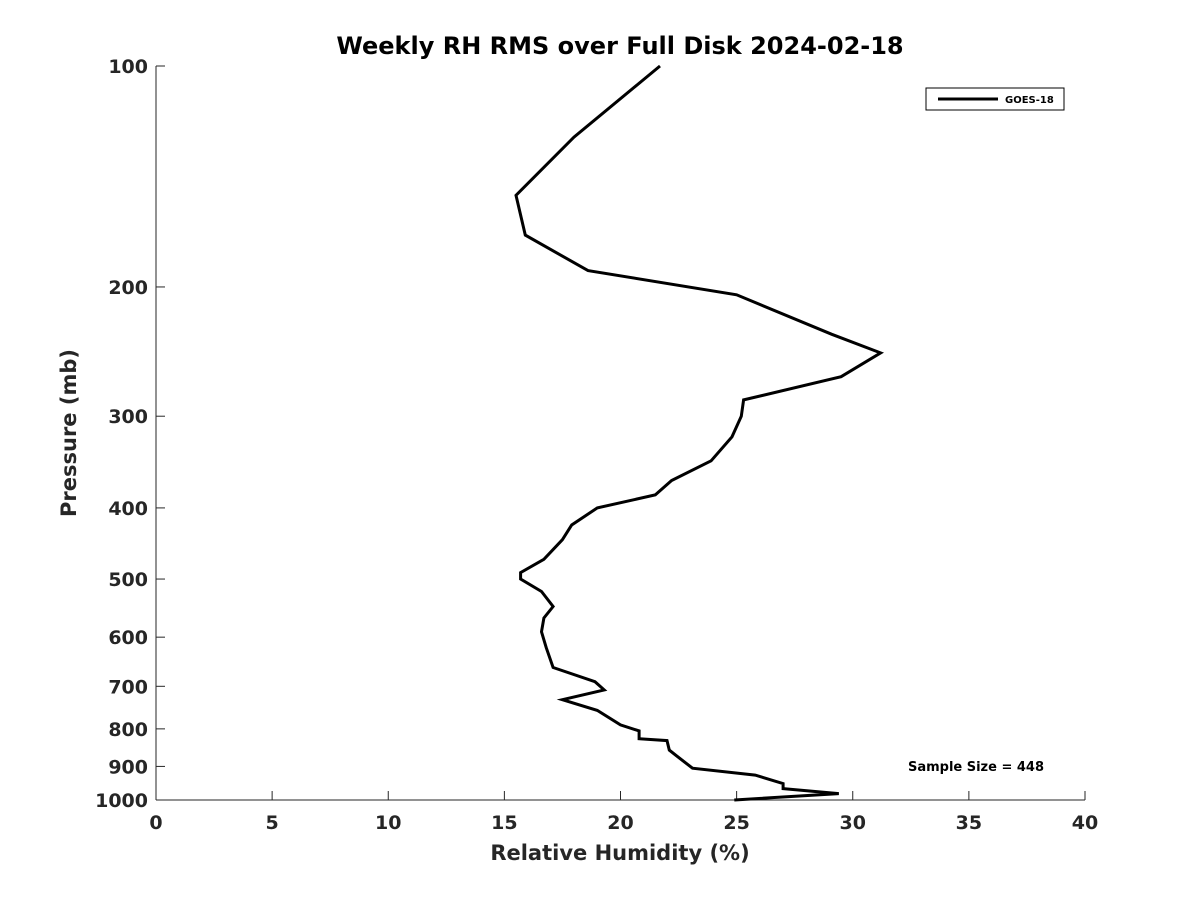 This screenshot has width=1200, height=900. Describe the element at coordinates (619, 853) in the screenshot. I see `x-axis-label: Relative Humidity (%)` at that location.